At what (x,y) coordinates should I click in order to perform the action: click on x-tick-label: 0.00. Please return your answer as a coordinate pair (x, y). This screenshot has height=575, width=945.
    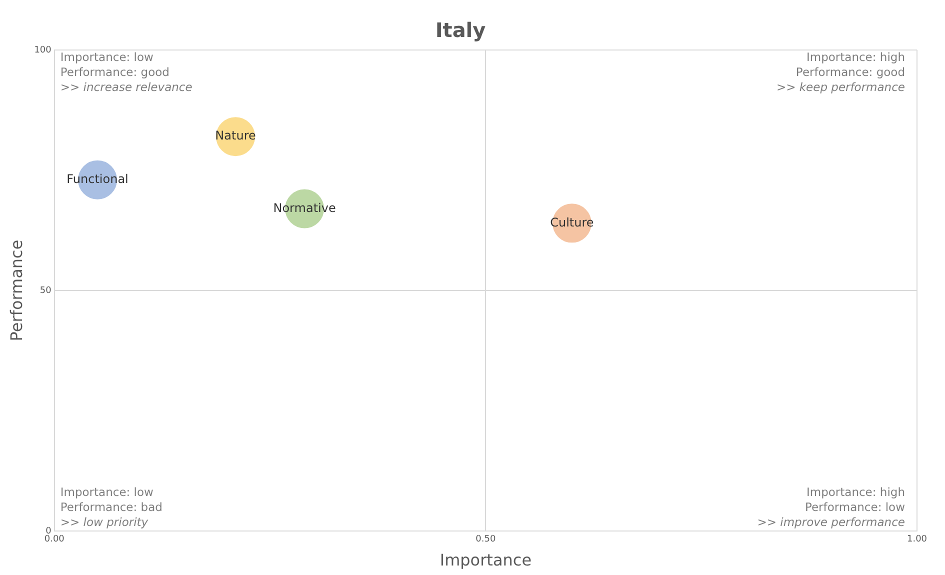
    Looking at the image, I should click on (54, 539).